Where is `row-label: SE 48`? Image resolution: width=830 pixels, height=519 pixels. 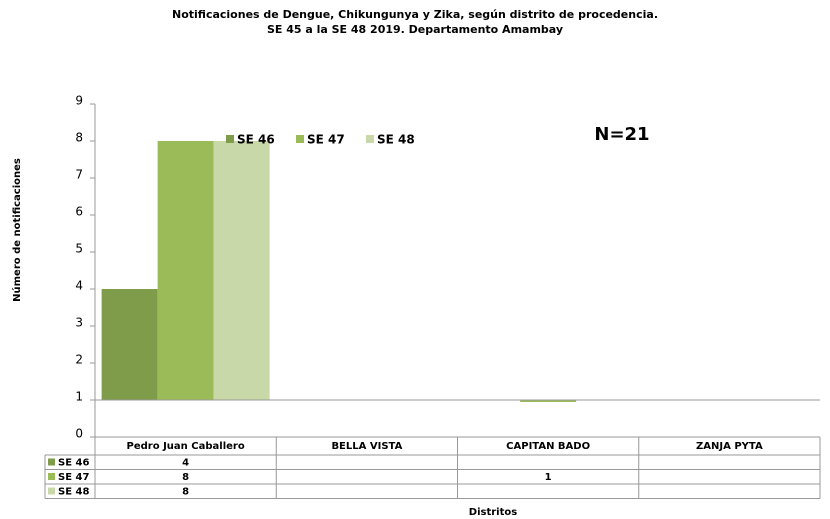 row-label: SE 48 is located at coordinates (73, 492).